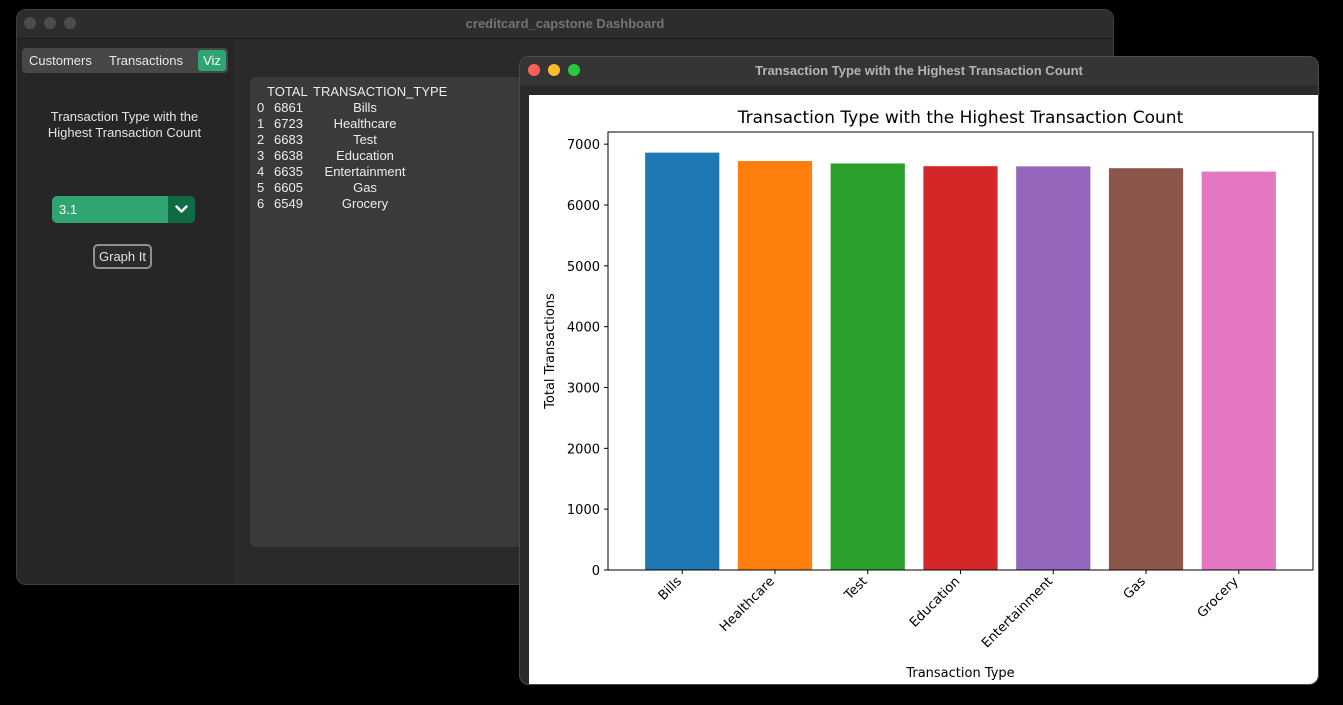 The width and height of the screenshot is (1343, 705). What do you see at coordinates (867, 366) in the screenshot?
I see `bar-test` at bounding box center [867, 366].